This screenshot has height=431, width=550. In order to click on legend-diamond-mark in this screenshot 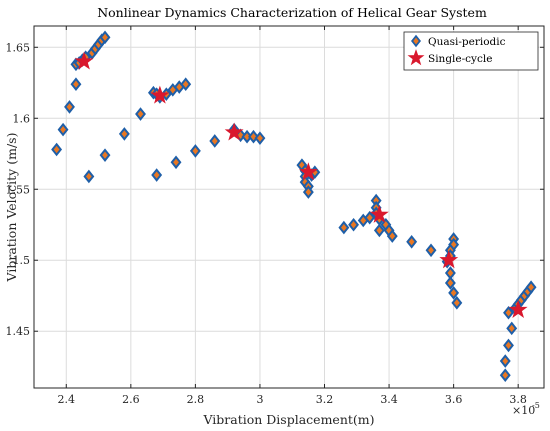, I will do `click(416, 41)`.